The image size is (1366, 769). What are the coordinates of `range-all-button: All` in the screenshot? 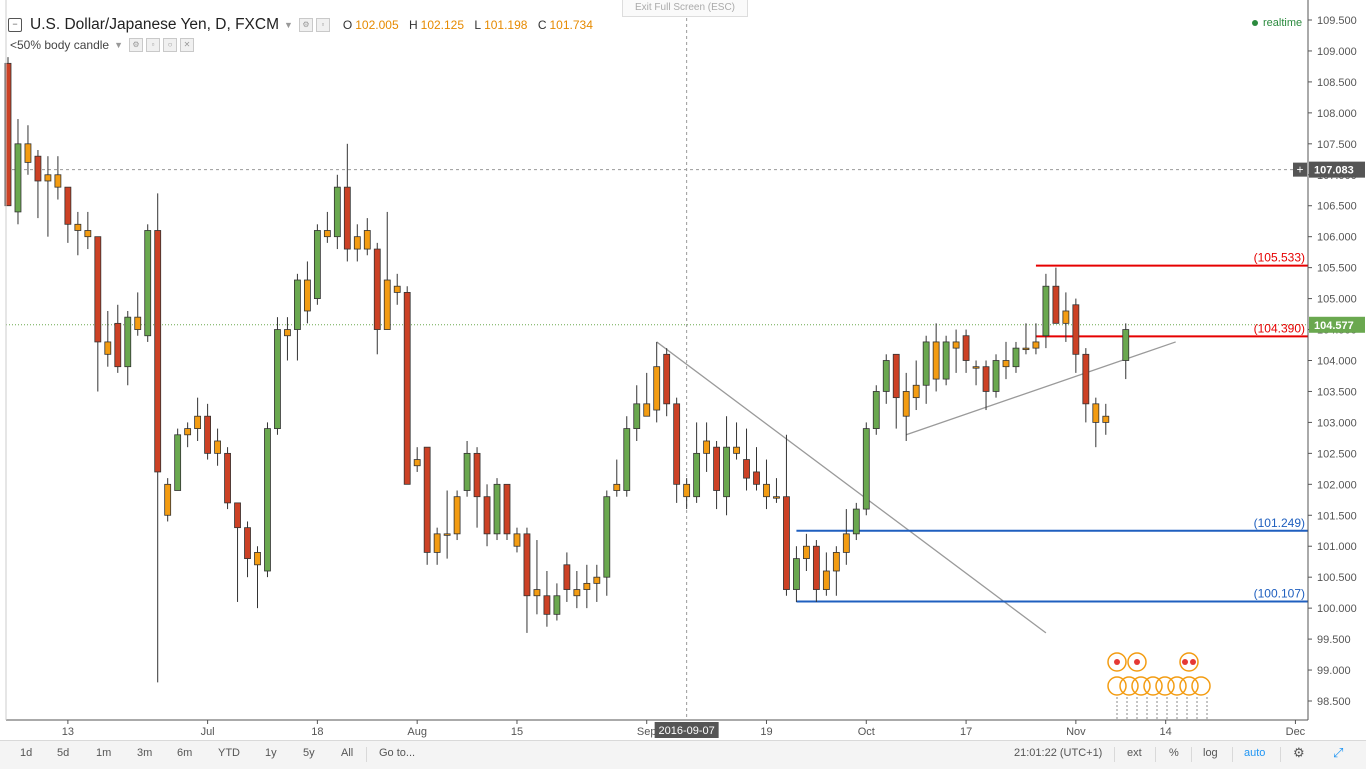 It's located at (347, 753).